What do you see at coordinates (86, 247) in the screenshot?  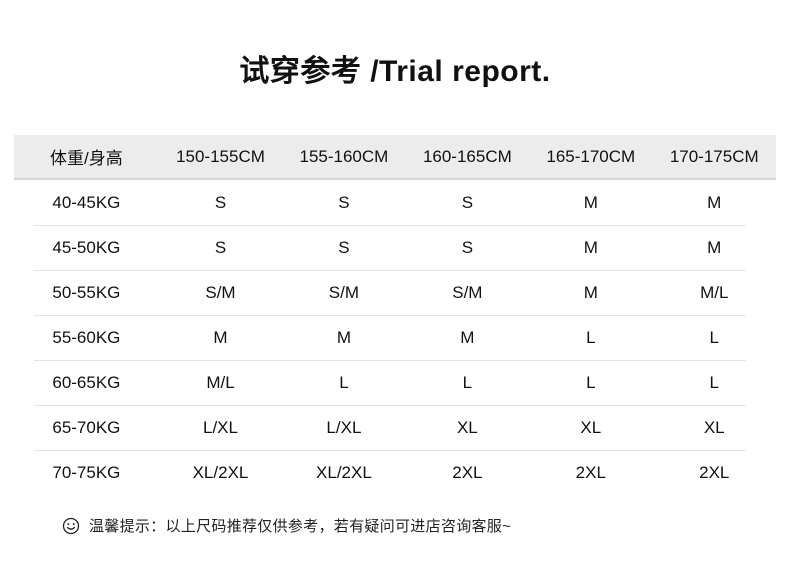 I see `weight-cell: 45-50KG` at bounding box center [86, 247].